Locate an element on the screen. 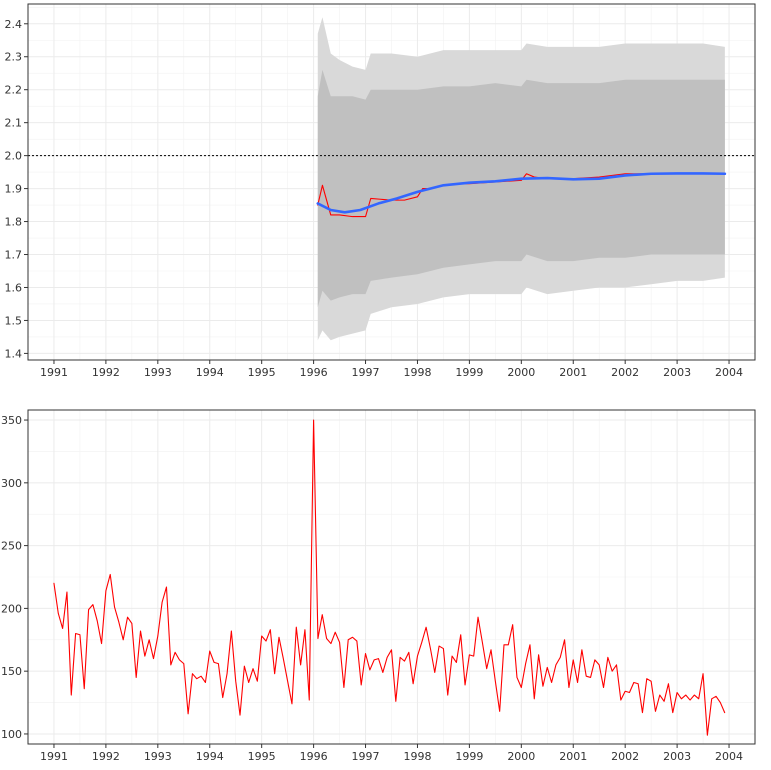  top-y-tick-label: 2.2 is located at coordinates (14, 90).